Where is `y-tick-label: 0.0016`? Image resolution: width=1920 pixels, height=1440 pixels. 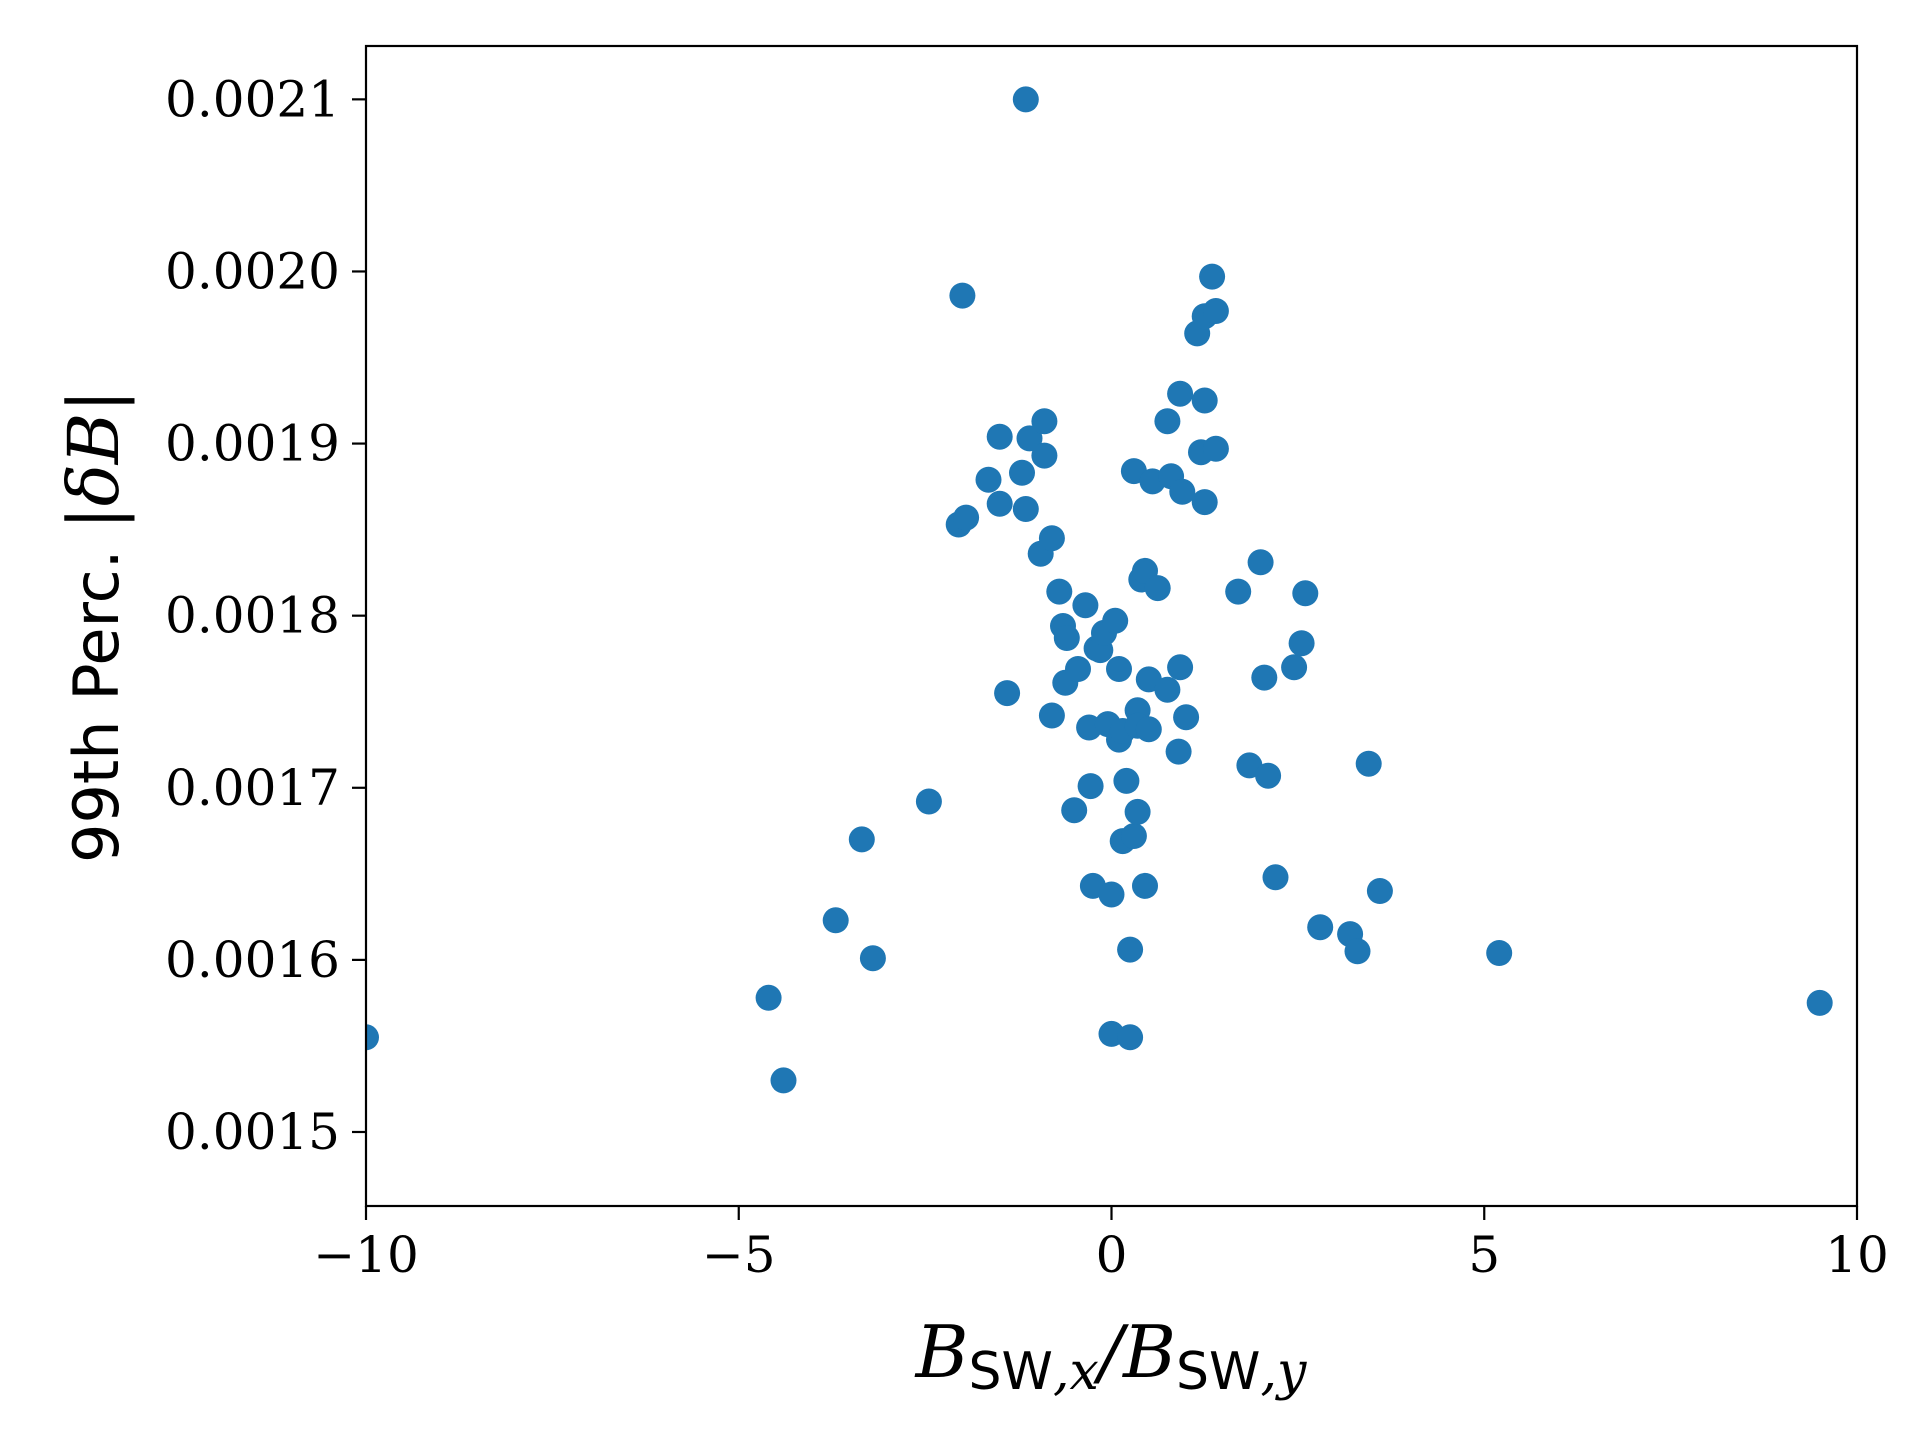 y-tick-label: 0.0016 is located at coordinates (252, 960).